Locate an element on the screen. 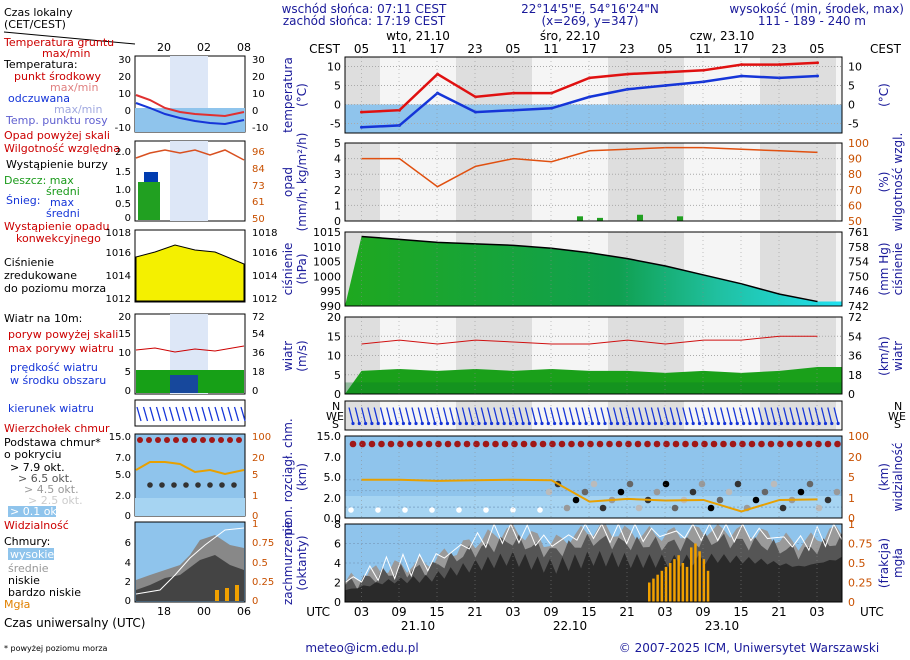 This screenshot has width=910, height=660. rain-tick-left: 3 is located at coordinates (337, 174).